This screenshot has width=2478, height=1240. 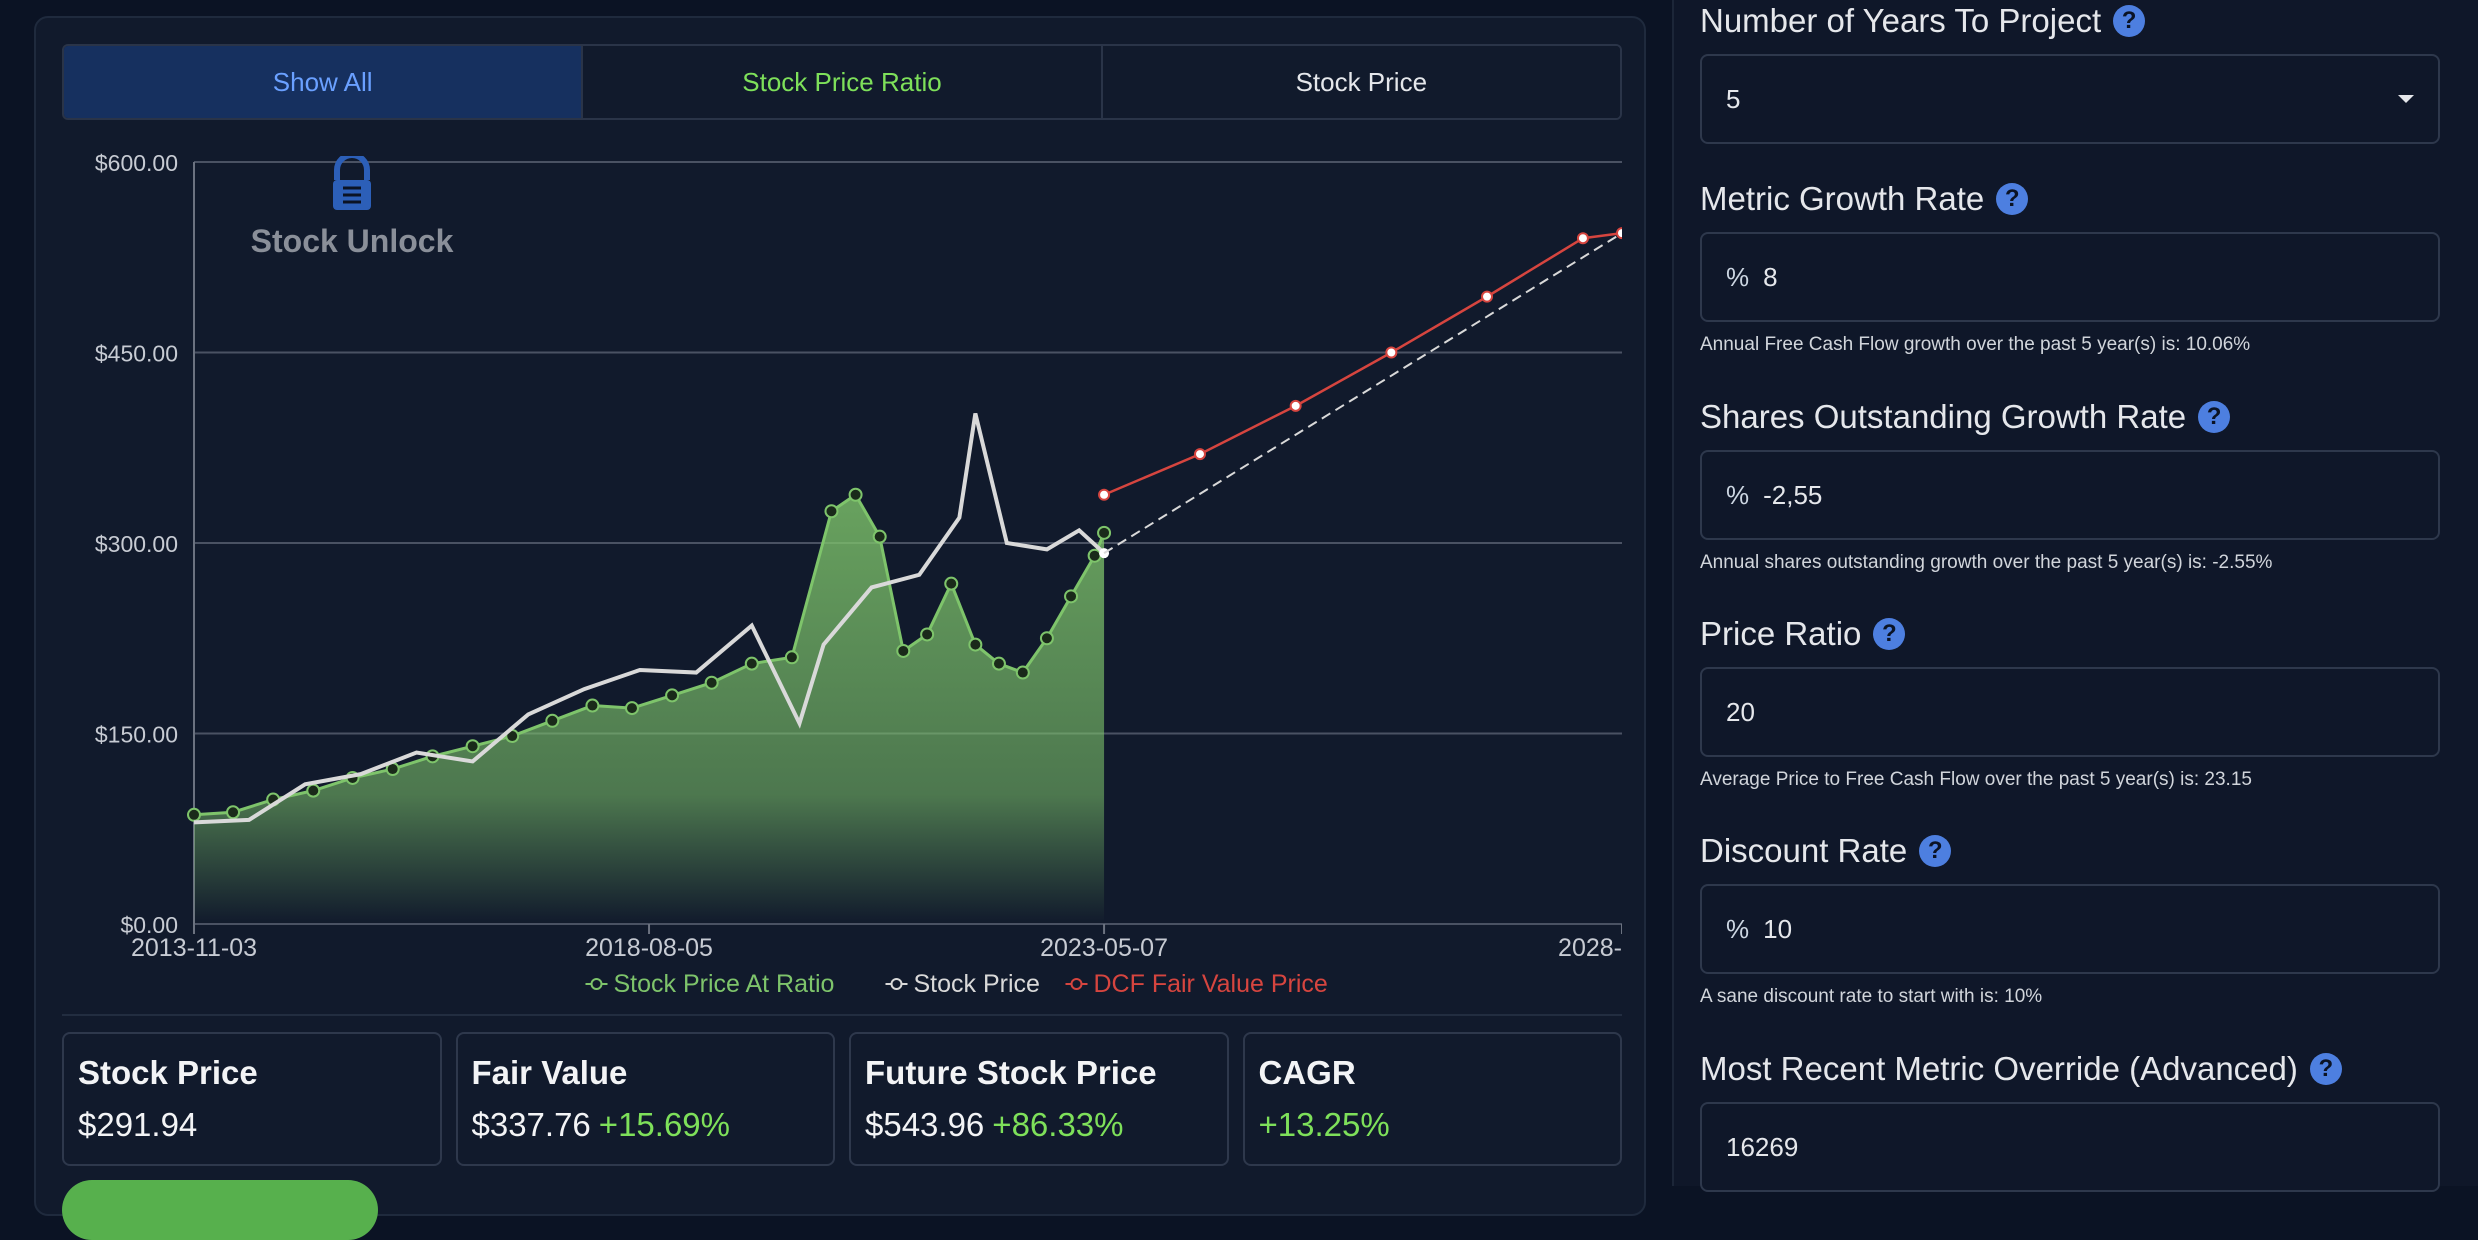 I want to click on chart-tabs: Show All Stock Price Ratio Stock Price, so click(x=842, y=82).